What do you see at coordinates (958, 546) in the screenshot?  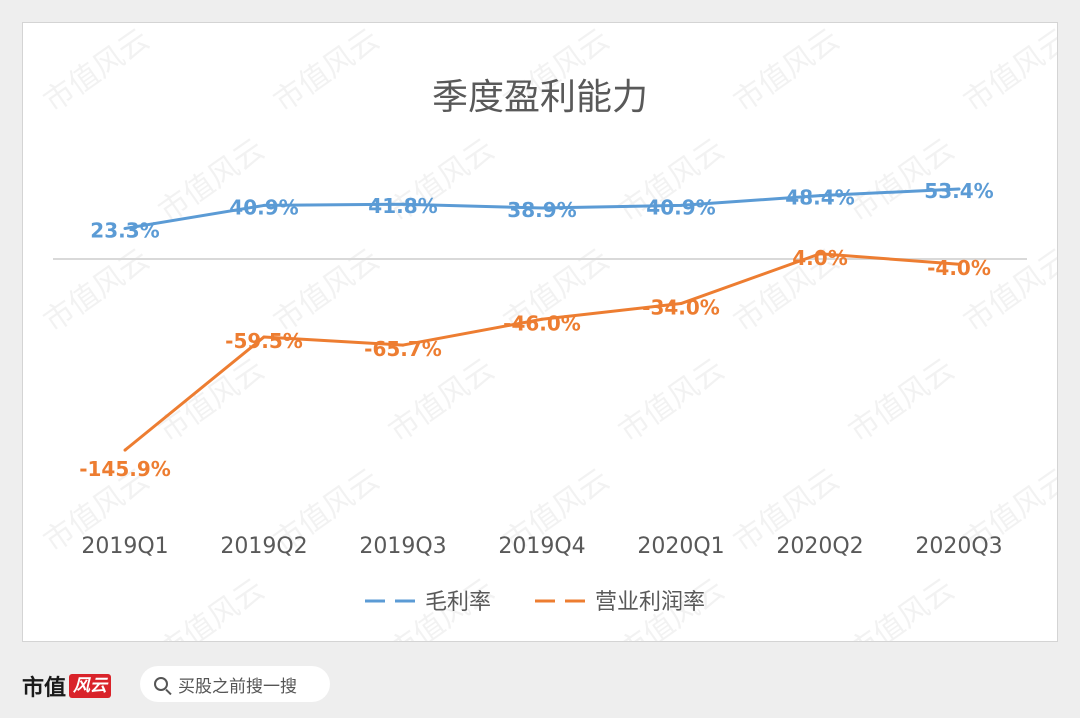 I see `x-tick-label: 2020Q3` at bounding box center [958, 546].